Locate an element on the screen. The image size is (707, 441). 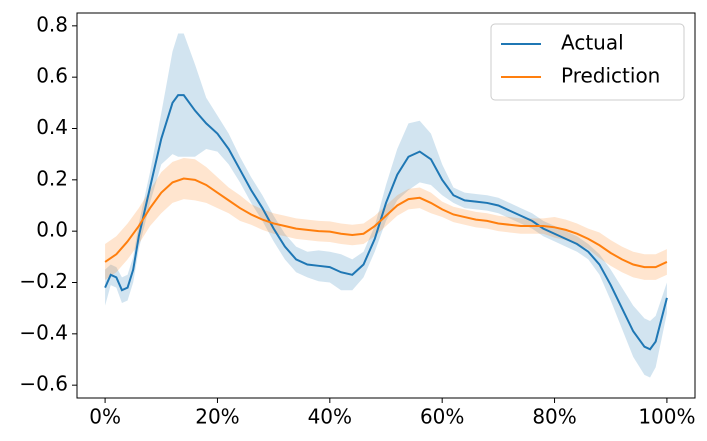
x-tick-label: 40% is located at coordinates (330, 417).